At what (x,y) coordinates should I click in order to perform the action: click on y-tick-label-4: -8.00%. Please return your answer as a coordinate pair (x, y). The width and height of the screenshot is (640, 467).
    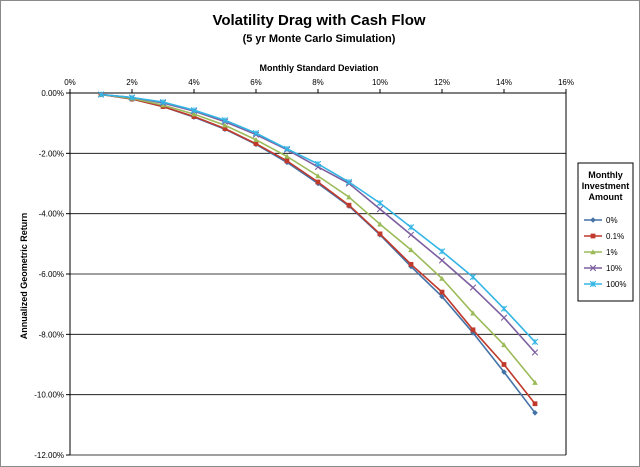
    Looking at the image, I should click on (51, 334).